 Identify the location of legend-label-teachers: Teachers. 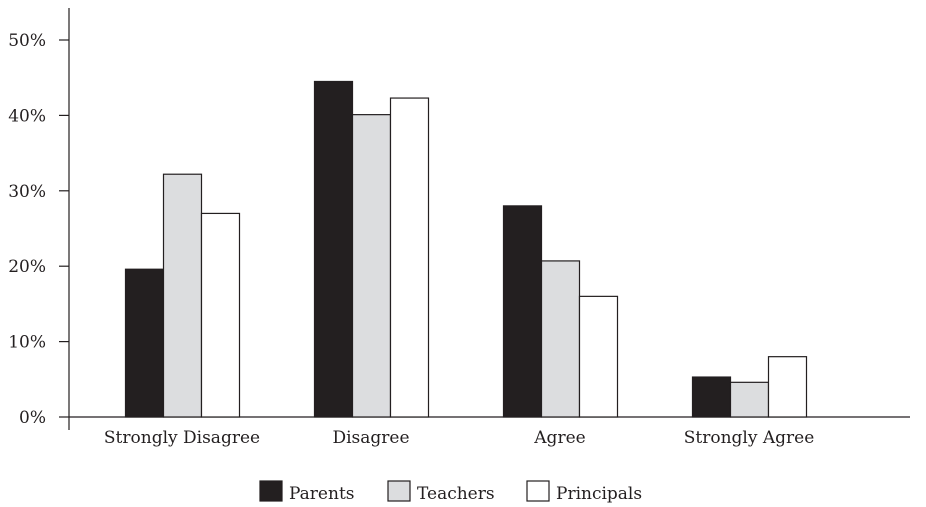
(456, 494).